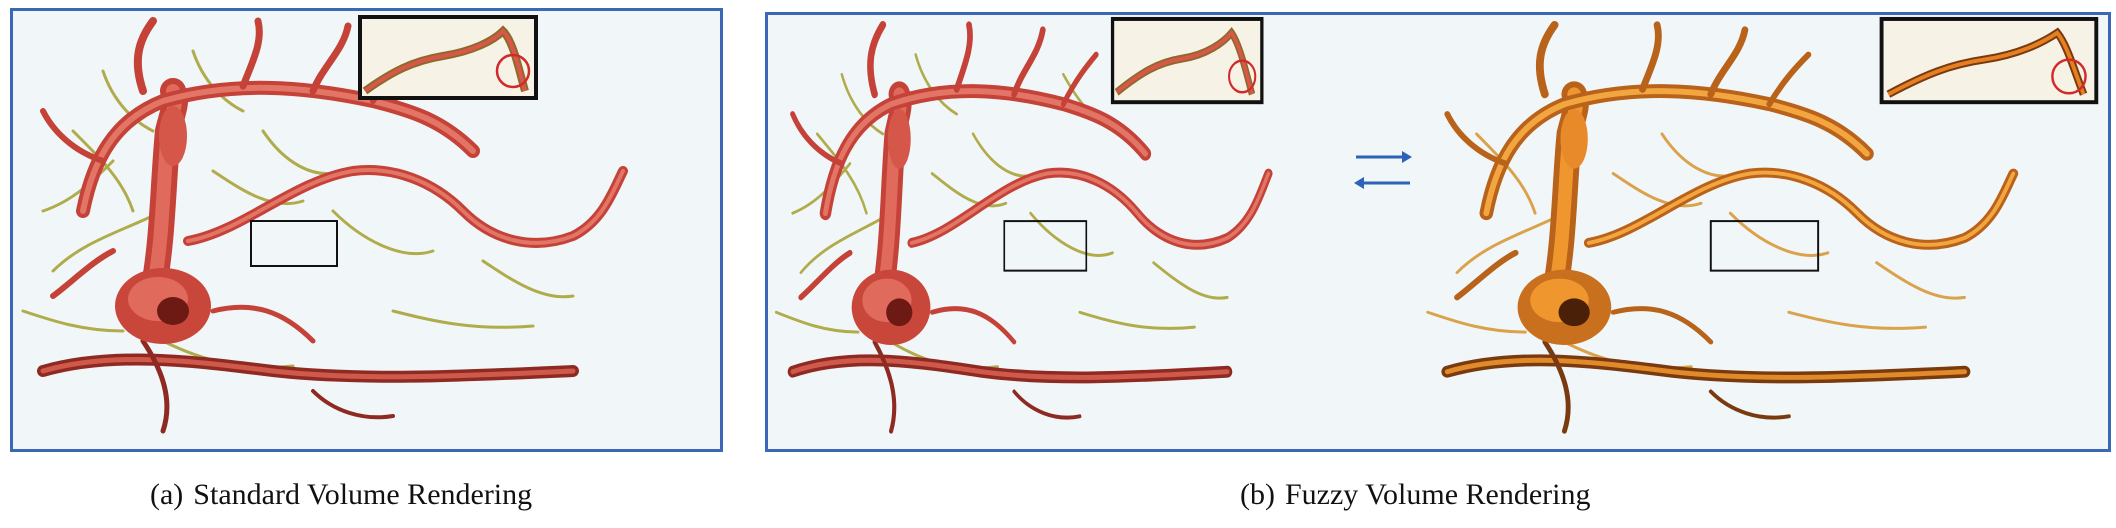  What do you see at coordinates (1382, 183) in the screenshot?
I see `left-arrow-icon` at bounding box center [1382, 183].